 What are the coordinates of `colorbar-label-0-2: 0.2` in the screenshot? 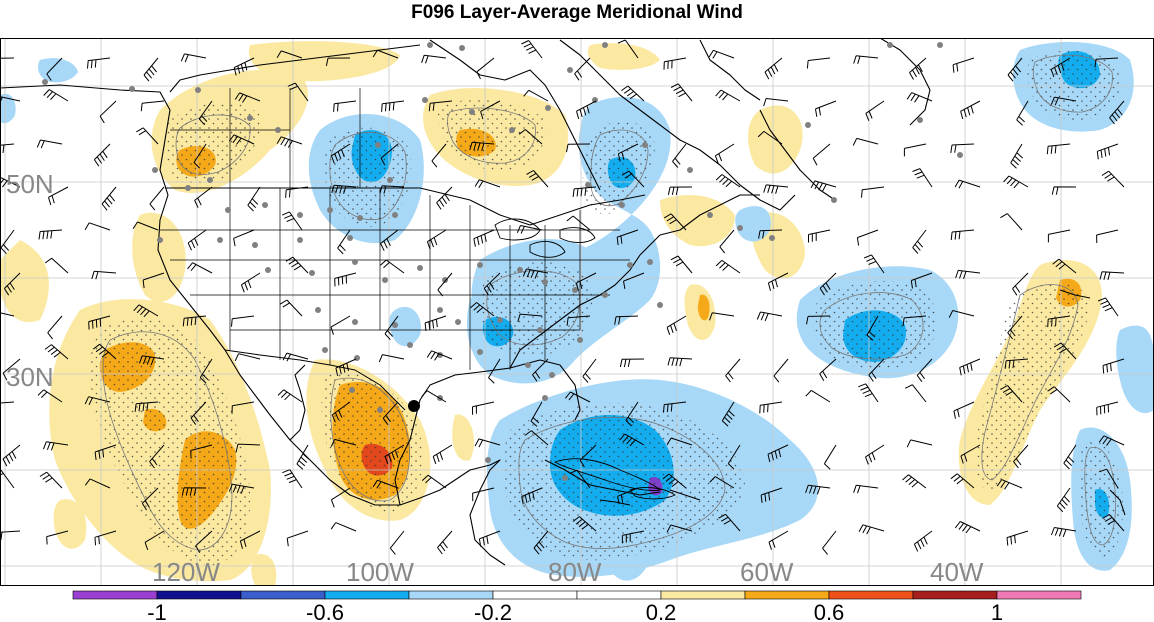 It's located at (661, 611).